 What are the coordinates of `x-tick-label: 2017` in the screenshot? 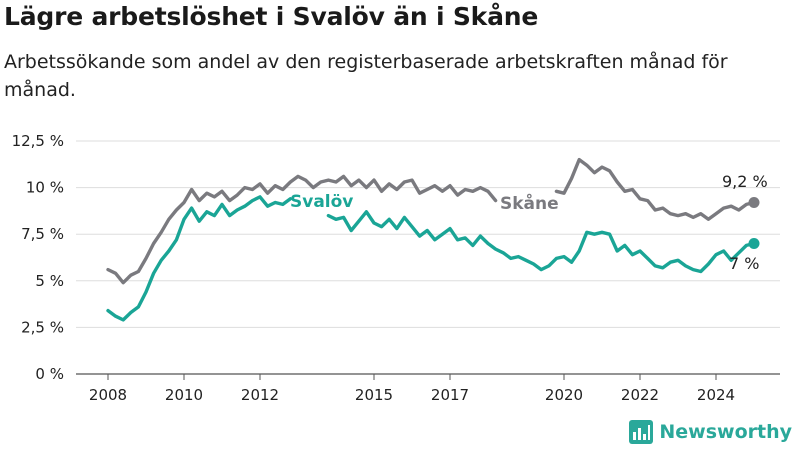 It's located at (450, 395).